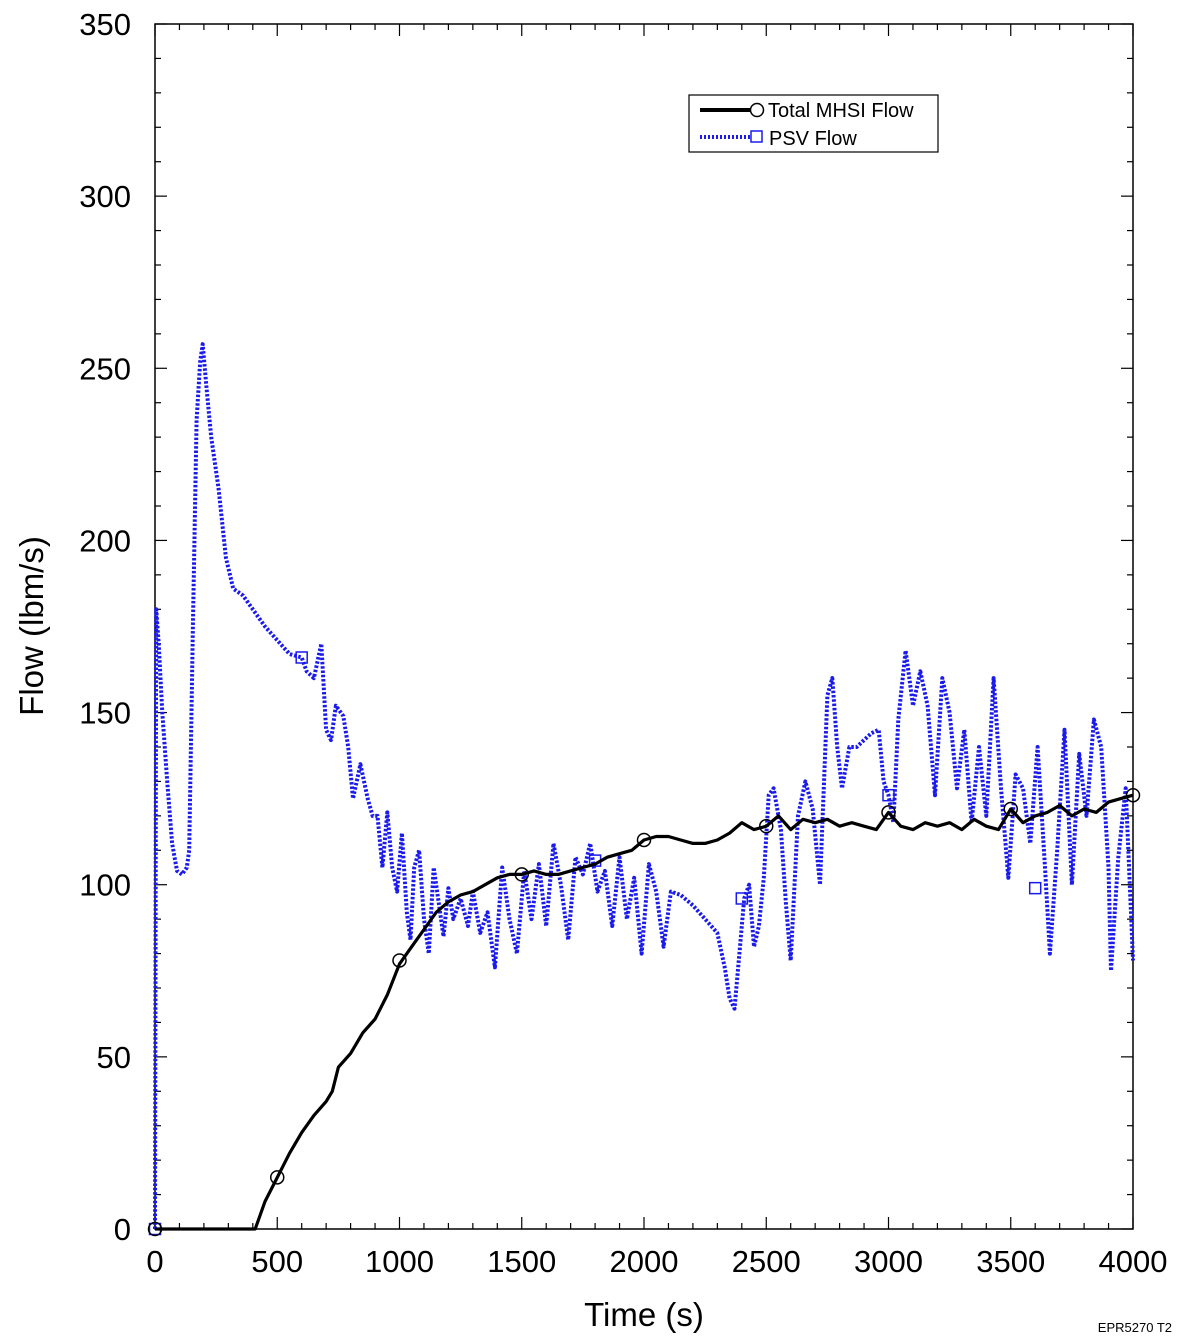 The image size is (1185, 1340). What do you see at coordinates (31, 626) in the screenshot?
I see `y-axis-title: Flow (lbm/s)` at bounding box center [31, 626].